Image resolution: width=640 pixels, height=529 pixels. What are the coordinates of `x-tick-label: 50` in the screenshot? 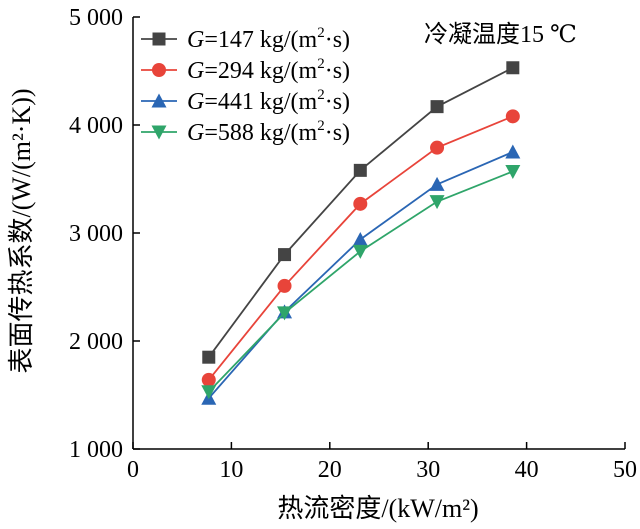 It's located at (625, 470).